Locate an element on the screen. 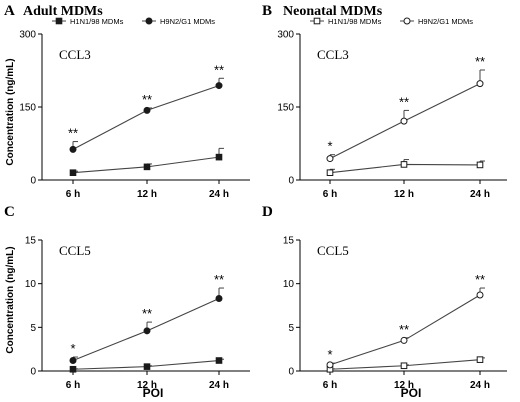 Image resolution: width=520 pixels, height=402 pixels. panel-b: B Neonatal MDMs is located at coordinates (322, 11).